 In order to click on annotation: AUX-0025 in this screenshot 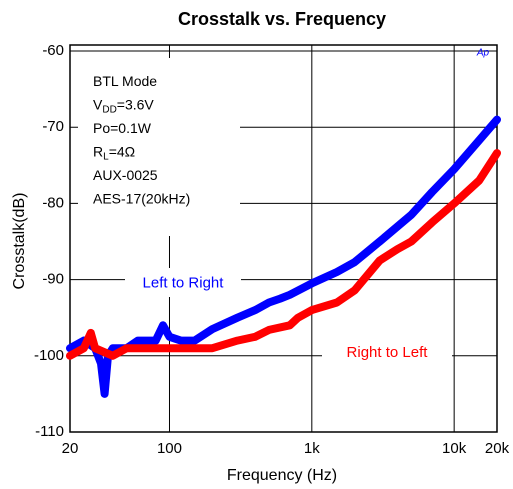, I will do `click(125, 175)`.